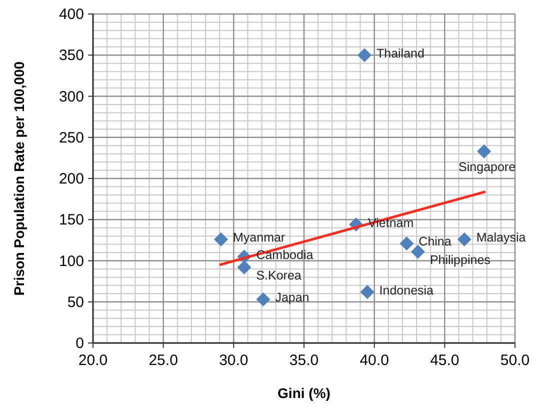 This screenshot has height=416, width=548. I want to click on y-tick-label: 150, so click(71, 220).